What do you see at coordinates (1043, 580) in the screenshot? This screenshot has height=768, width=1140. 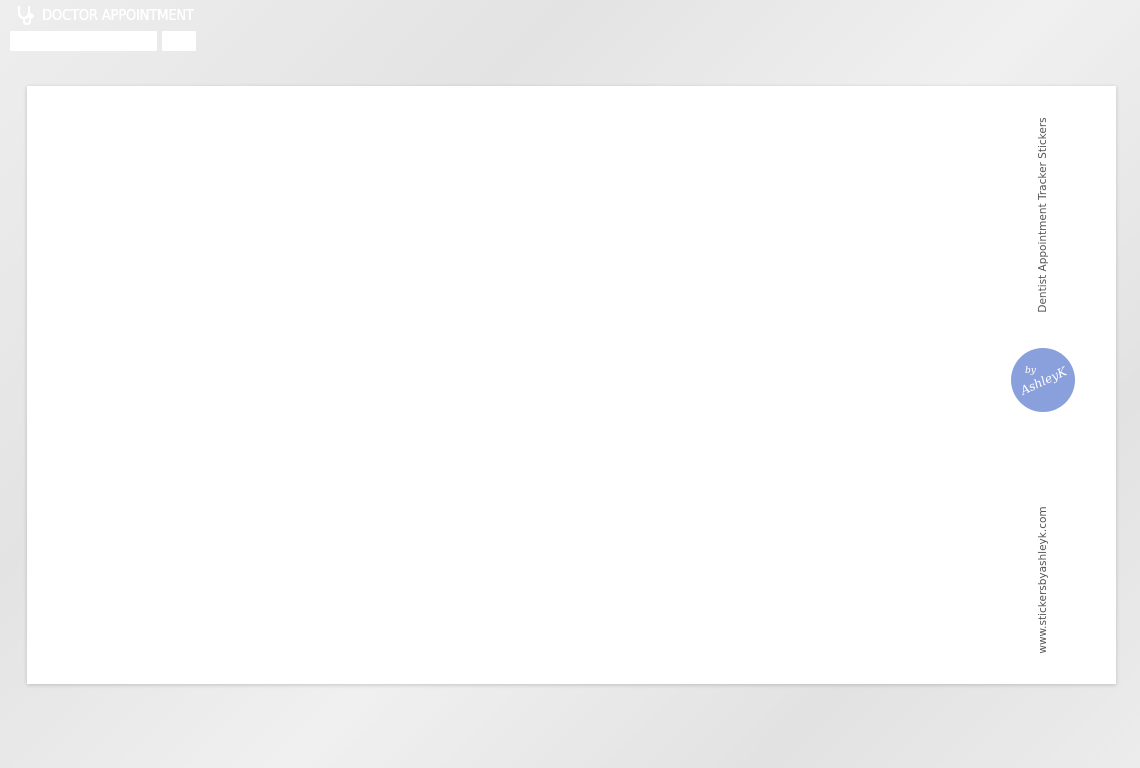 I see `website: www.stickersbyashleyk.com` at bounding box center [1043, 580].